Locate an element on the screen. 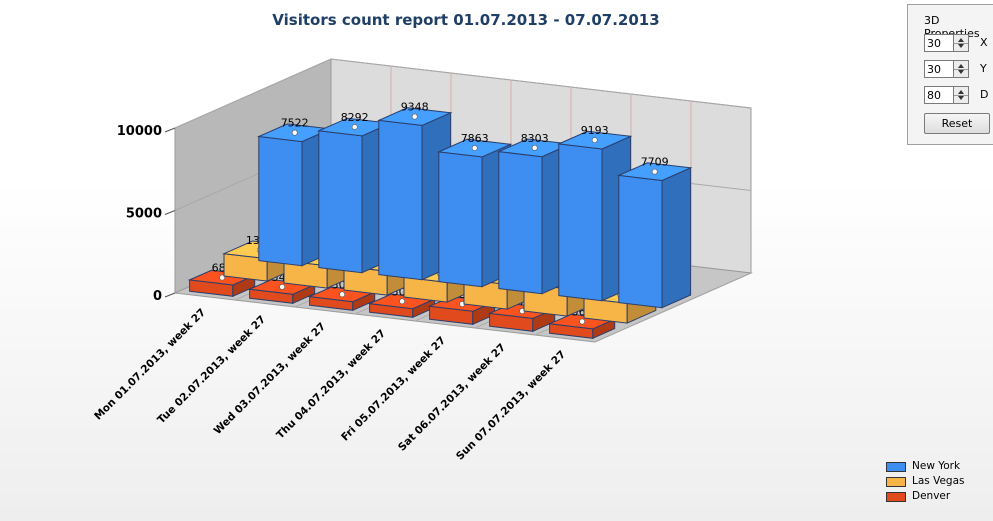 Image resolution: width=993 pixels, height=521 pixels. x-rotation-spinner is located at coordinates (961, 43).